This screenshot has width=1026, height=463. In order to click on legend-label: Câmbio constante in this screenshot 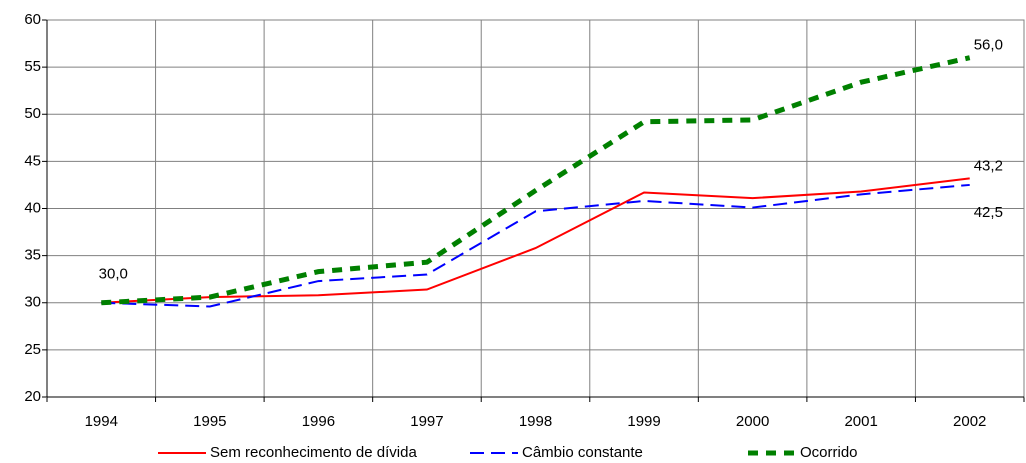, I will do `click(582, 452)`.